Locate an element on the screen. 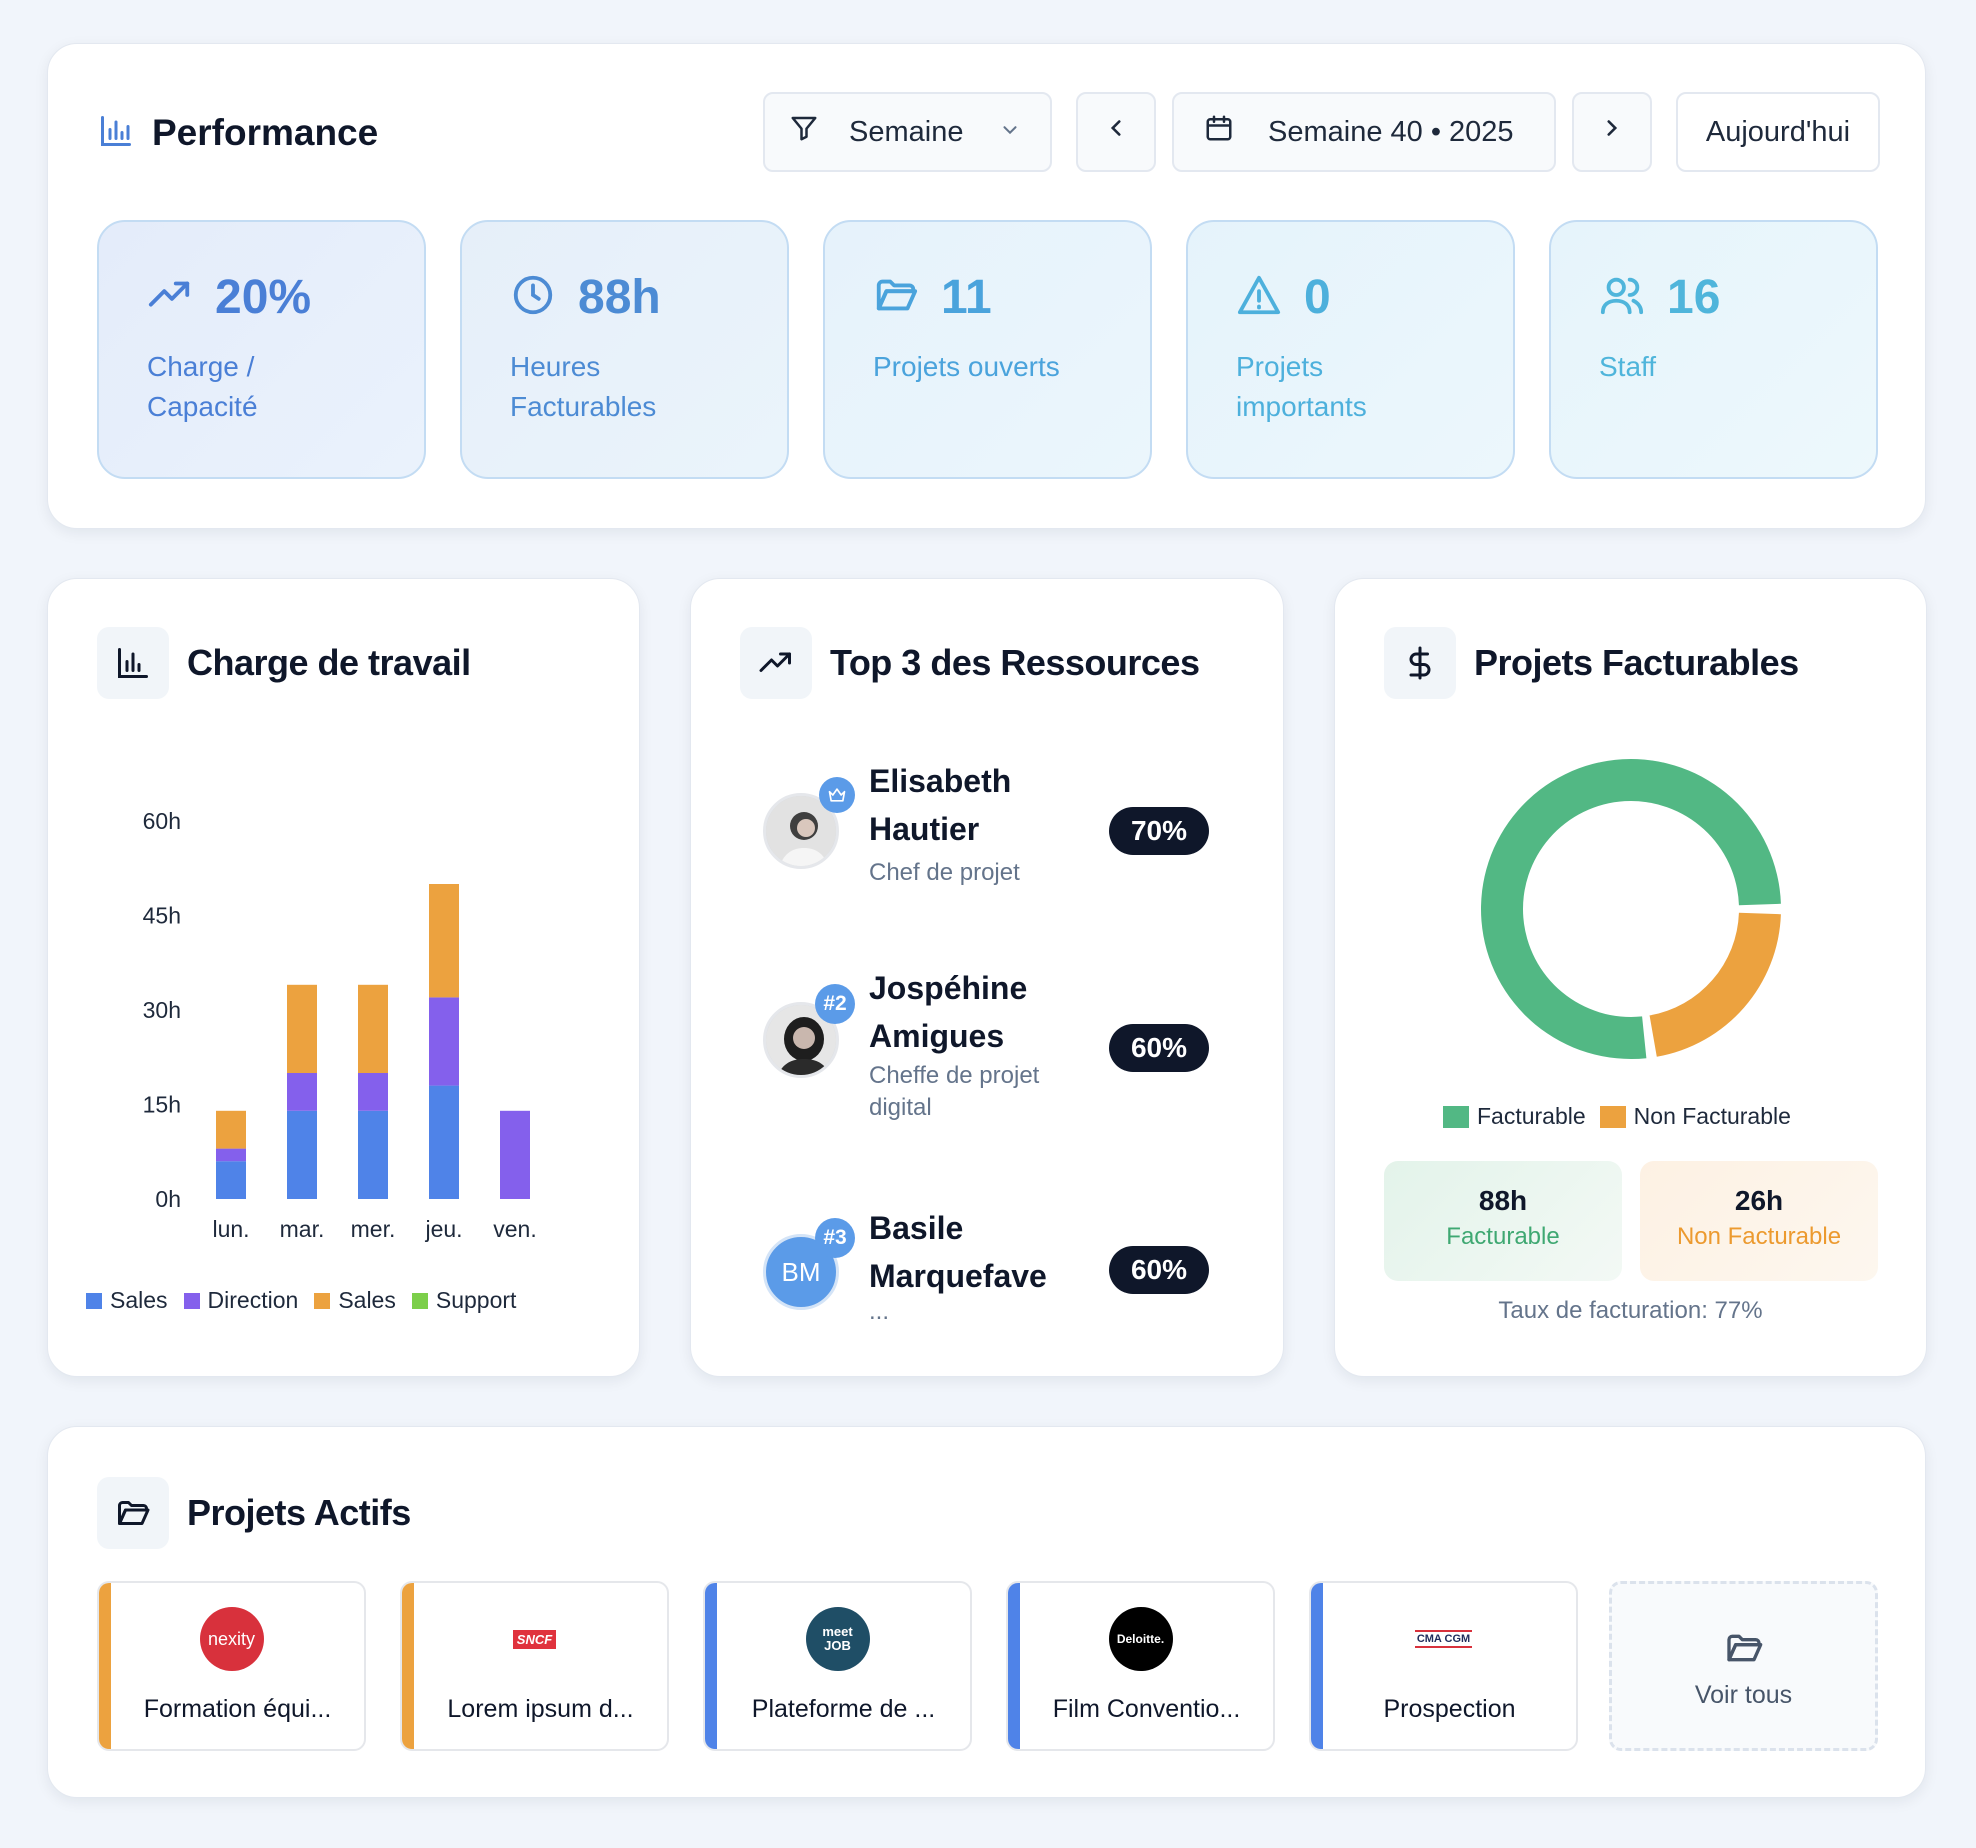 This screenshot has height=1848, width=1976. performance-header: Performance is located at coordinates (238, 133).